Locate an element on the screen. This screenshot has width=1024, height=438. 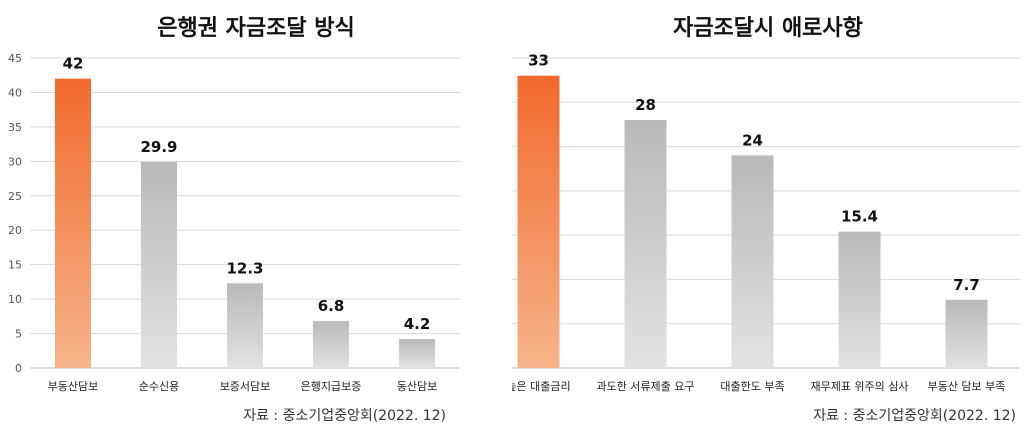
y-tick-label: 35 is located at coordinates (15, 127).